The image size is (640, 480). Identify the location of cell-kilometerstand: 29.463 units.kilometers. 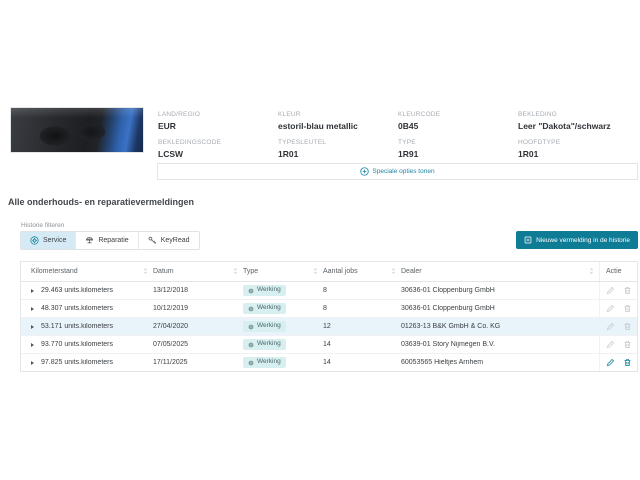
(77, 290).